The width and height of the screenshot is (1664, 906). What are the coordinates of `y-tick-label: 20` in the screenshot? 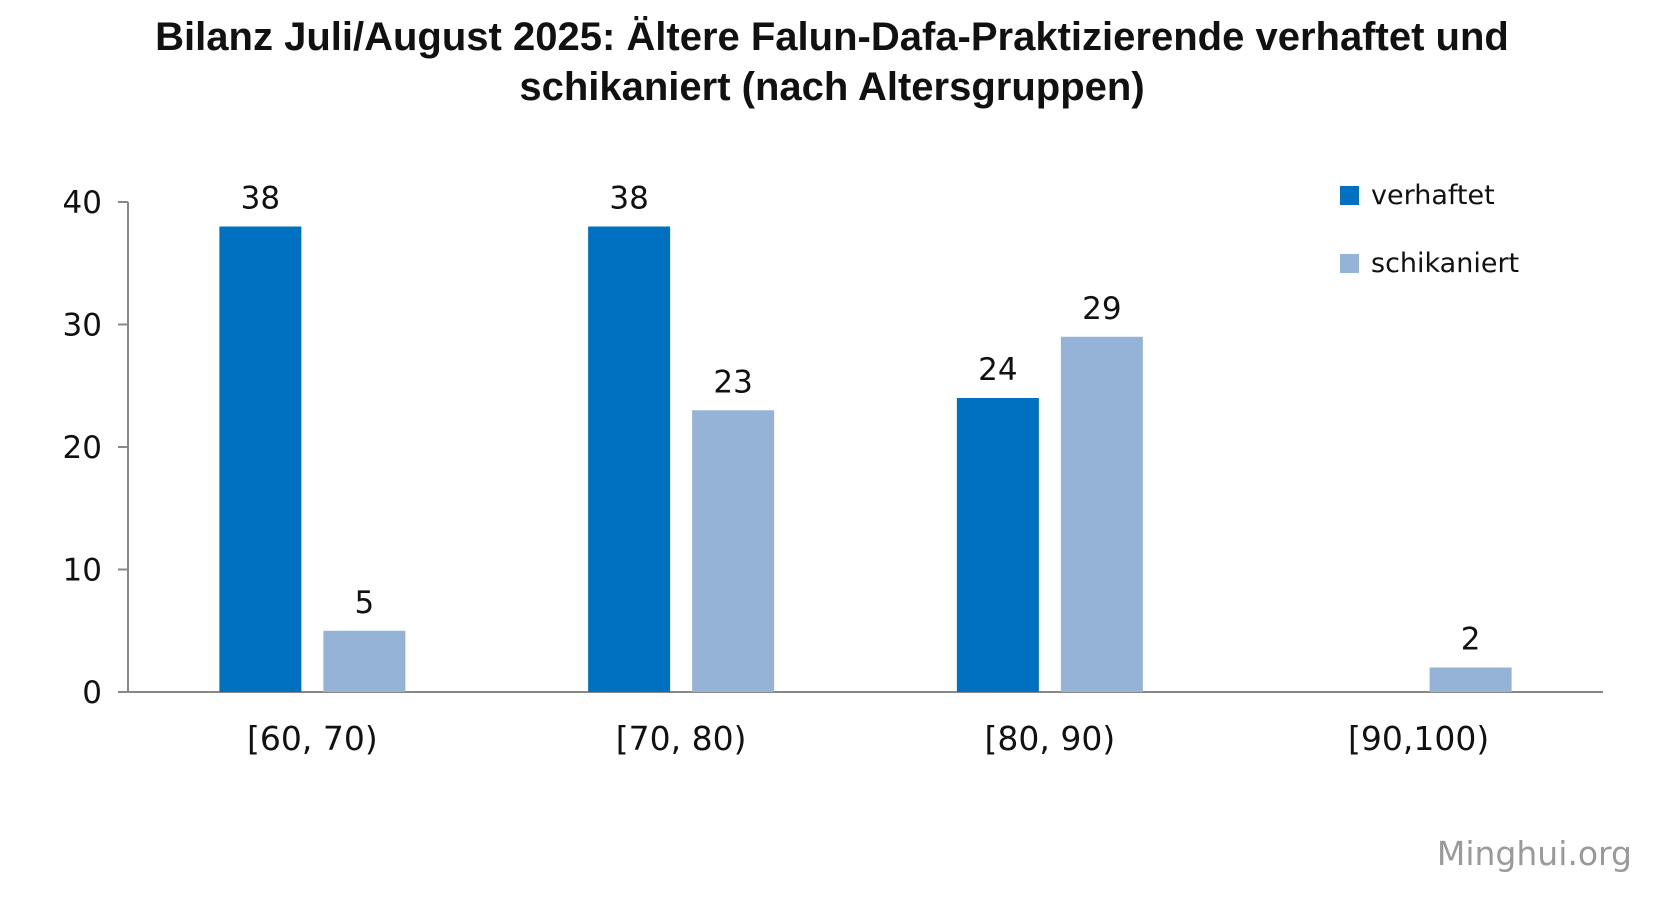 It's located at (82, 448).